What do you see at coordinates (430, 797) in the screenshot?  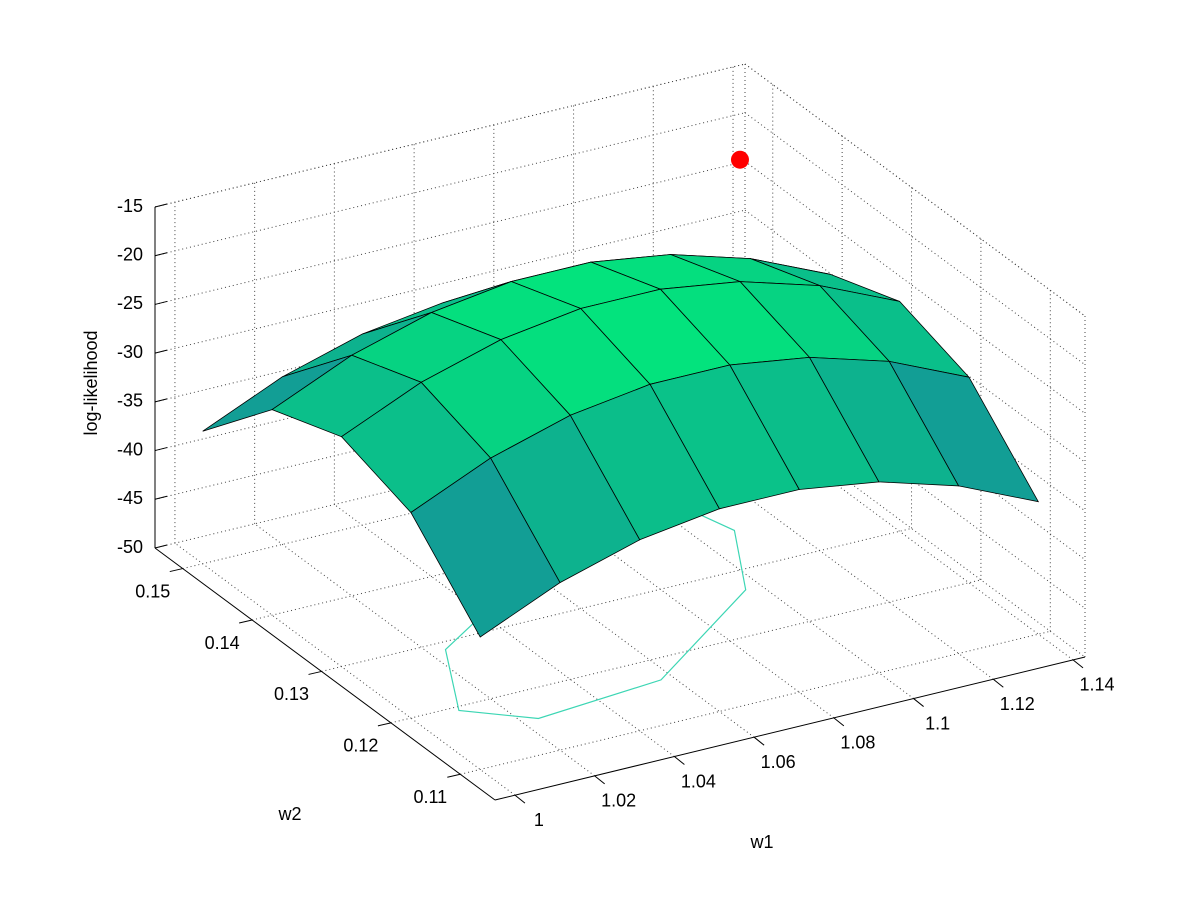 I see `y-tick-label: 0.11` at bounding box center [430, 797].